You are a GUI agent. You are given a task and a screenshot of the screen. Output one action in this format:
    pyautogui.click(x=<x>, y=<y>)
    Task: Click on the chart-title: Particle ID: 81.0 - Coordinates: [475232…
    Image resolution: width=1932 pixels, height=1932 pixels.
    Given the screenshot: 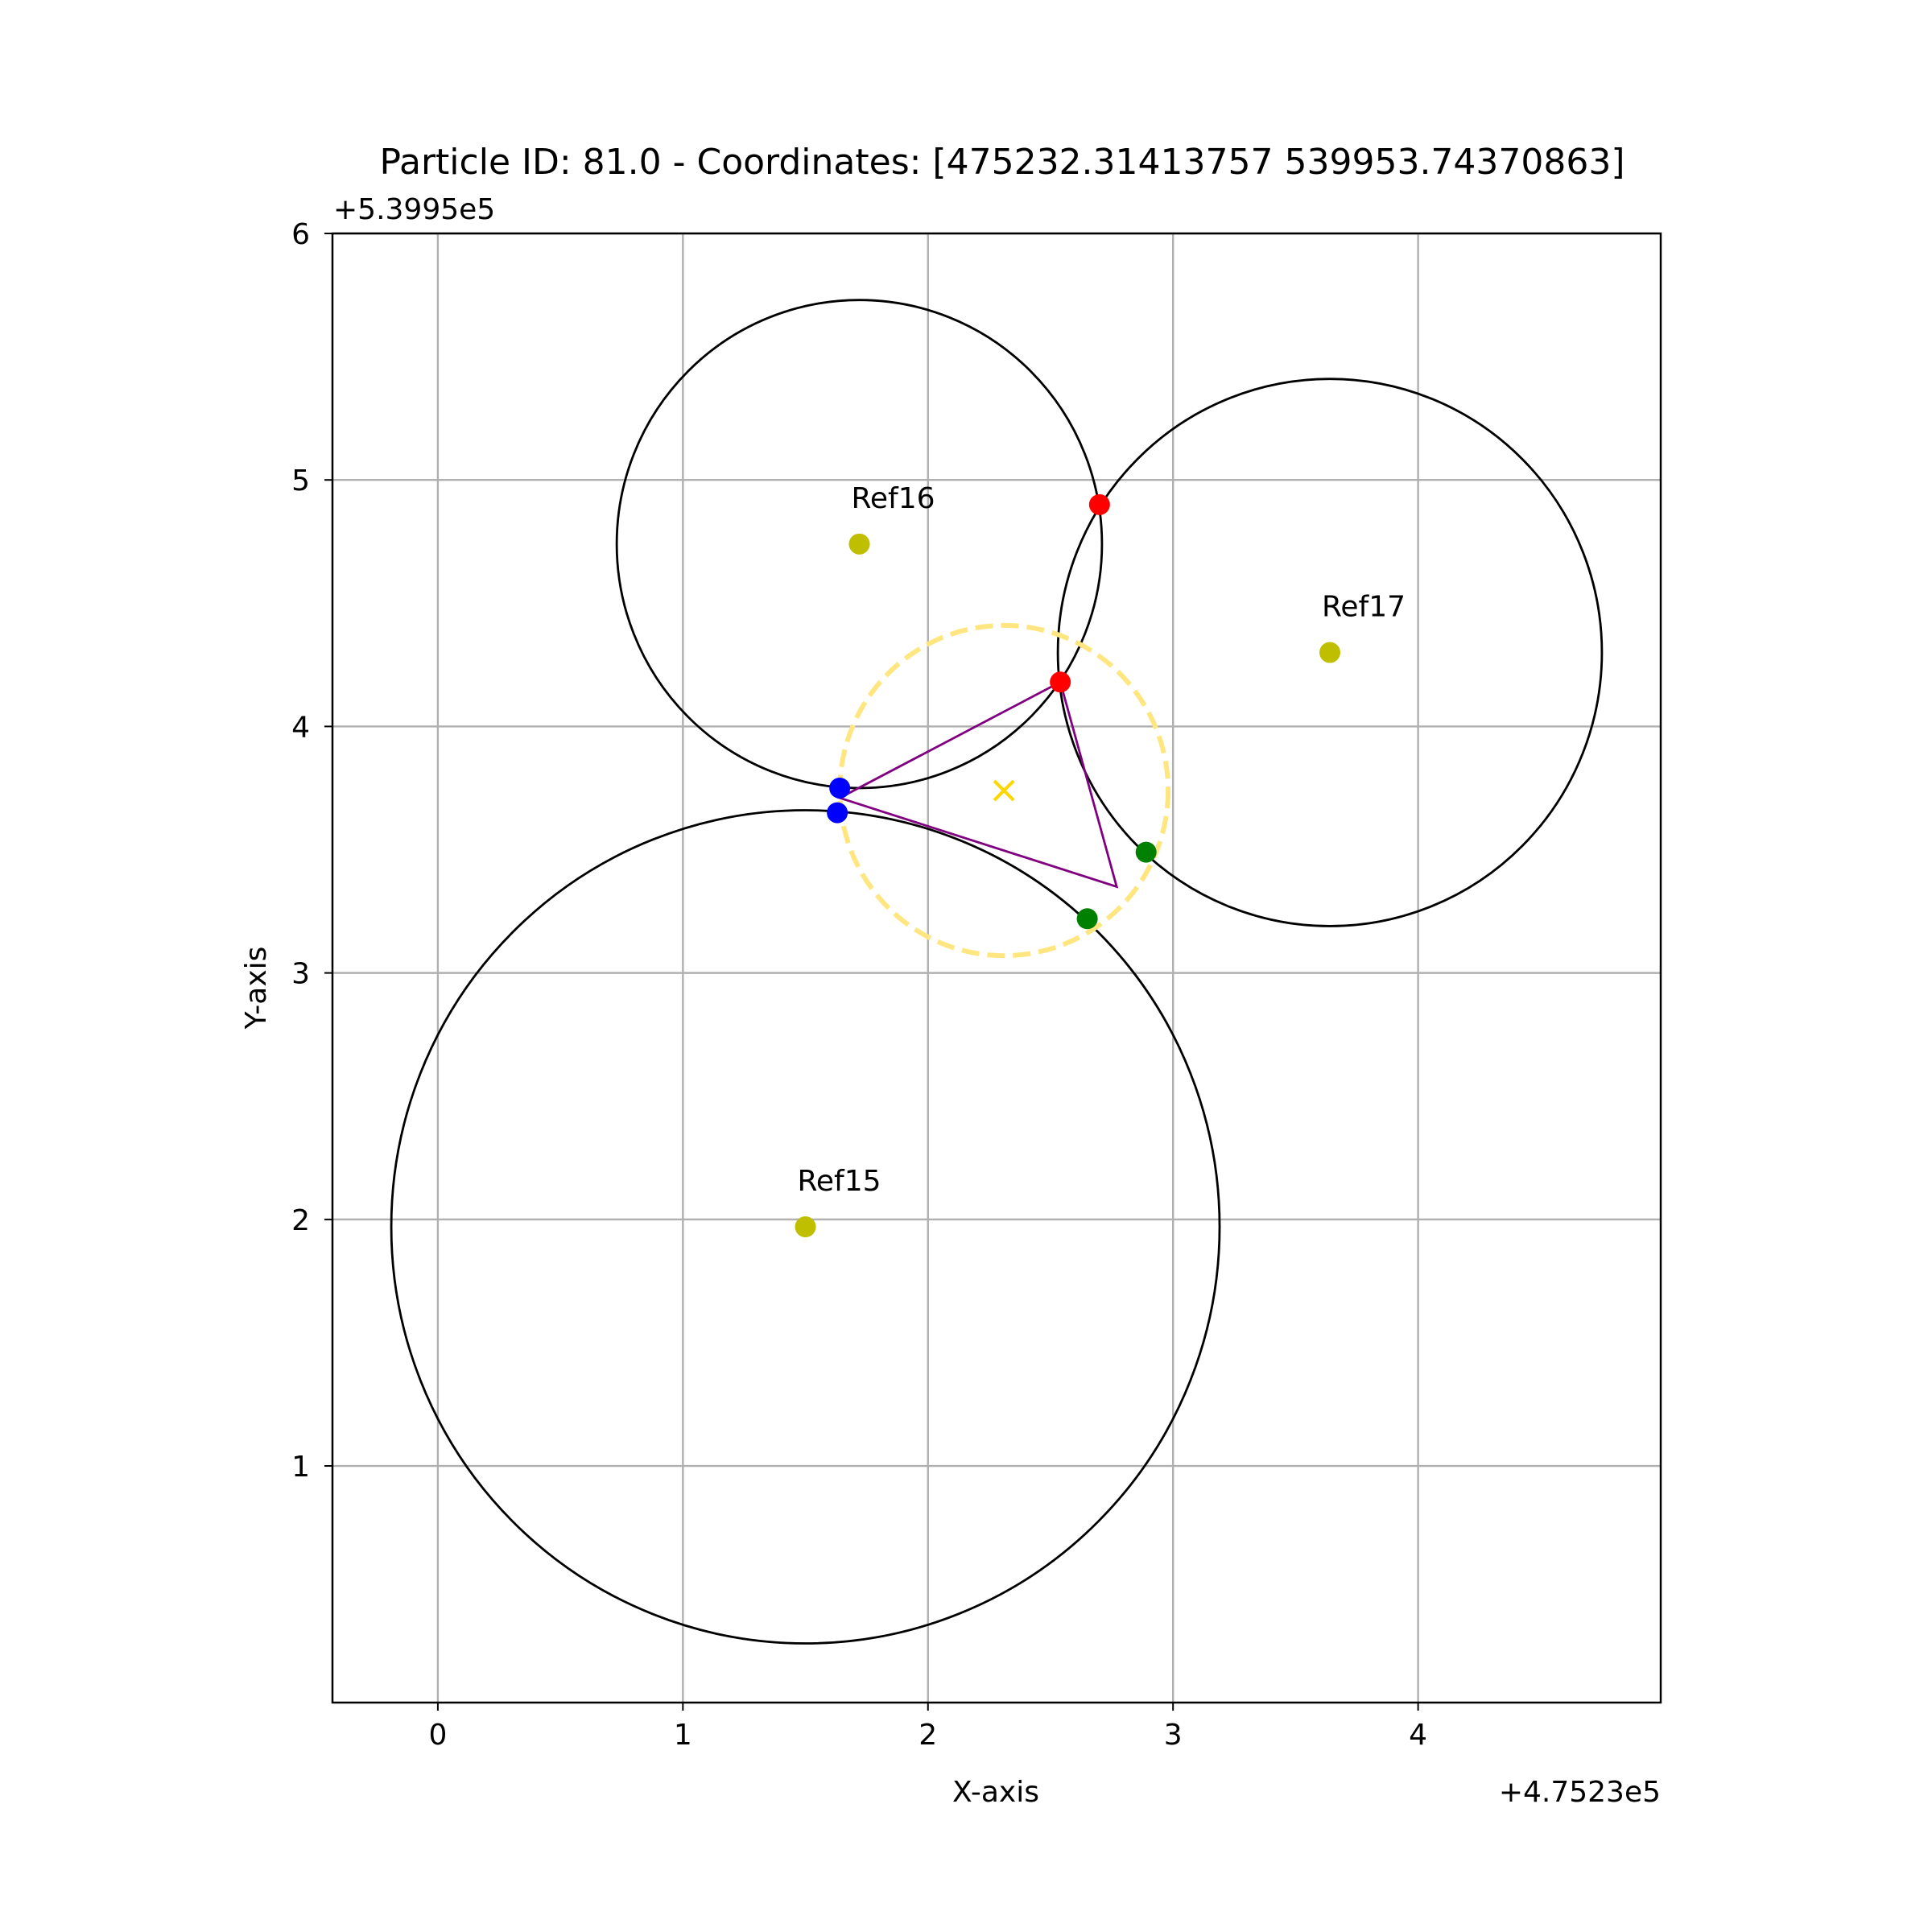 What is the action you would take?
    pyautogui.click(x=1001, y=162)
    